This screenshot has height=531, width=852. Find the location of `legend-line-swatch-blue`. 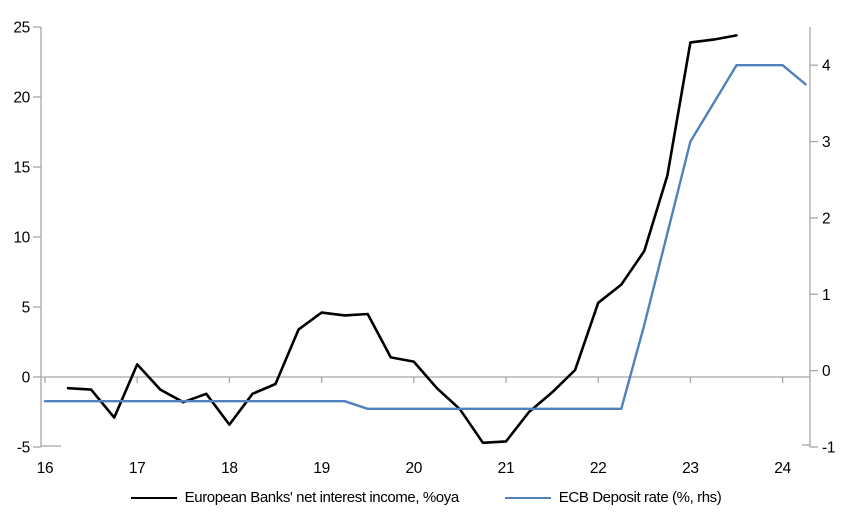

legend-line-swatch-blue is located at coordinates (527, 497).